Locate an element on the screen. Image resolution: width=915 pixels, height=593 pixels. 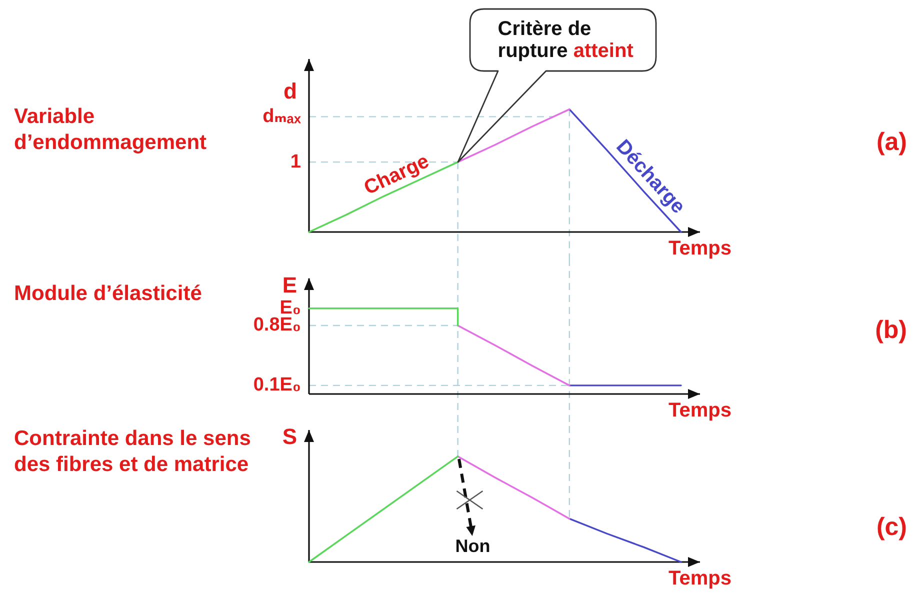
text: Contrainte dans le sens des fibres et de matrice is located at coordinates (133, 452).